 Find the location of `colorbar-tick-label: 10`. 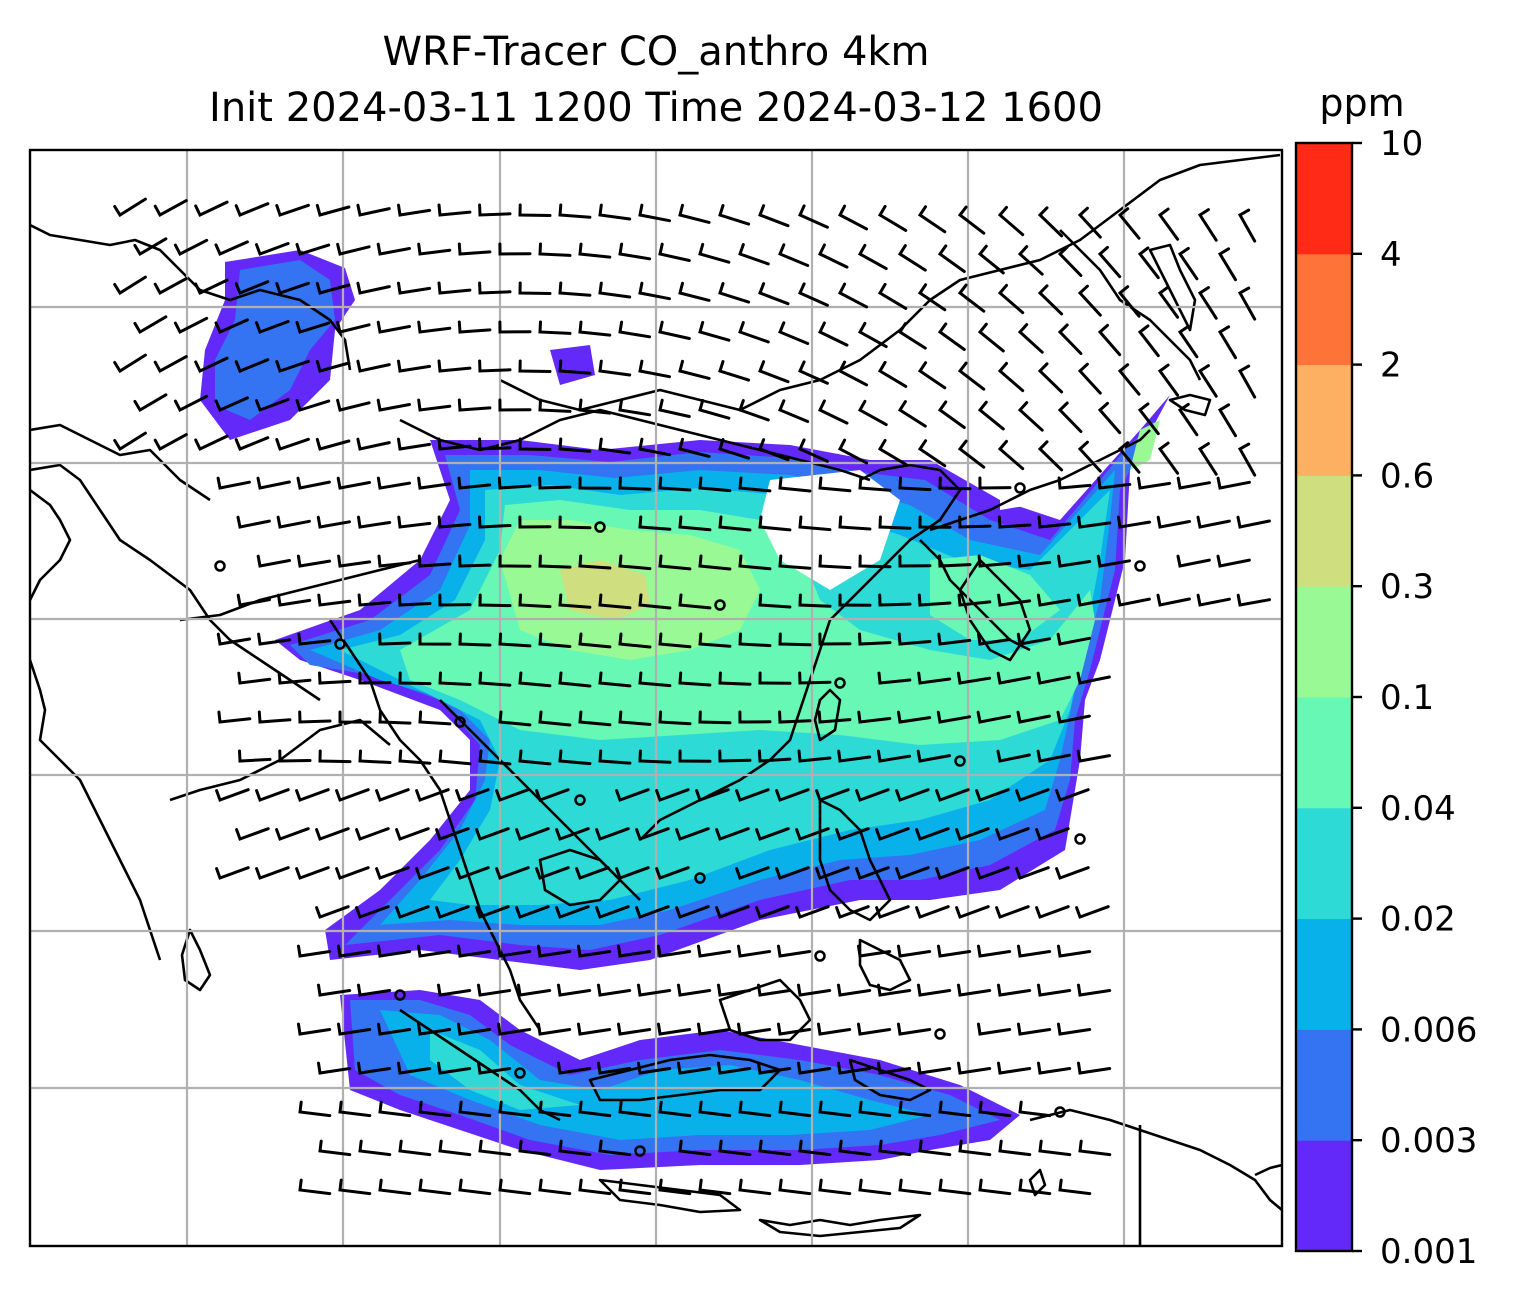

colorbar-tick-label: 10 is located at coordinates (1401, 144).